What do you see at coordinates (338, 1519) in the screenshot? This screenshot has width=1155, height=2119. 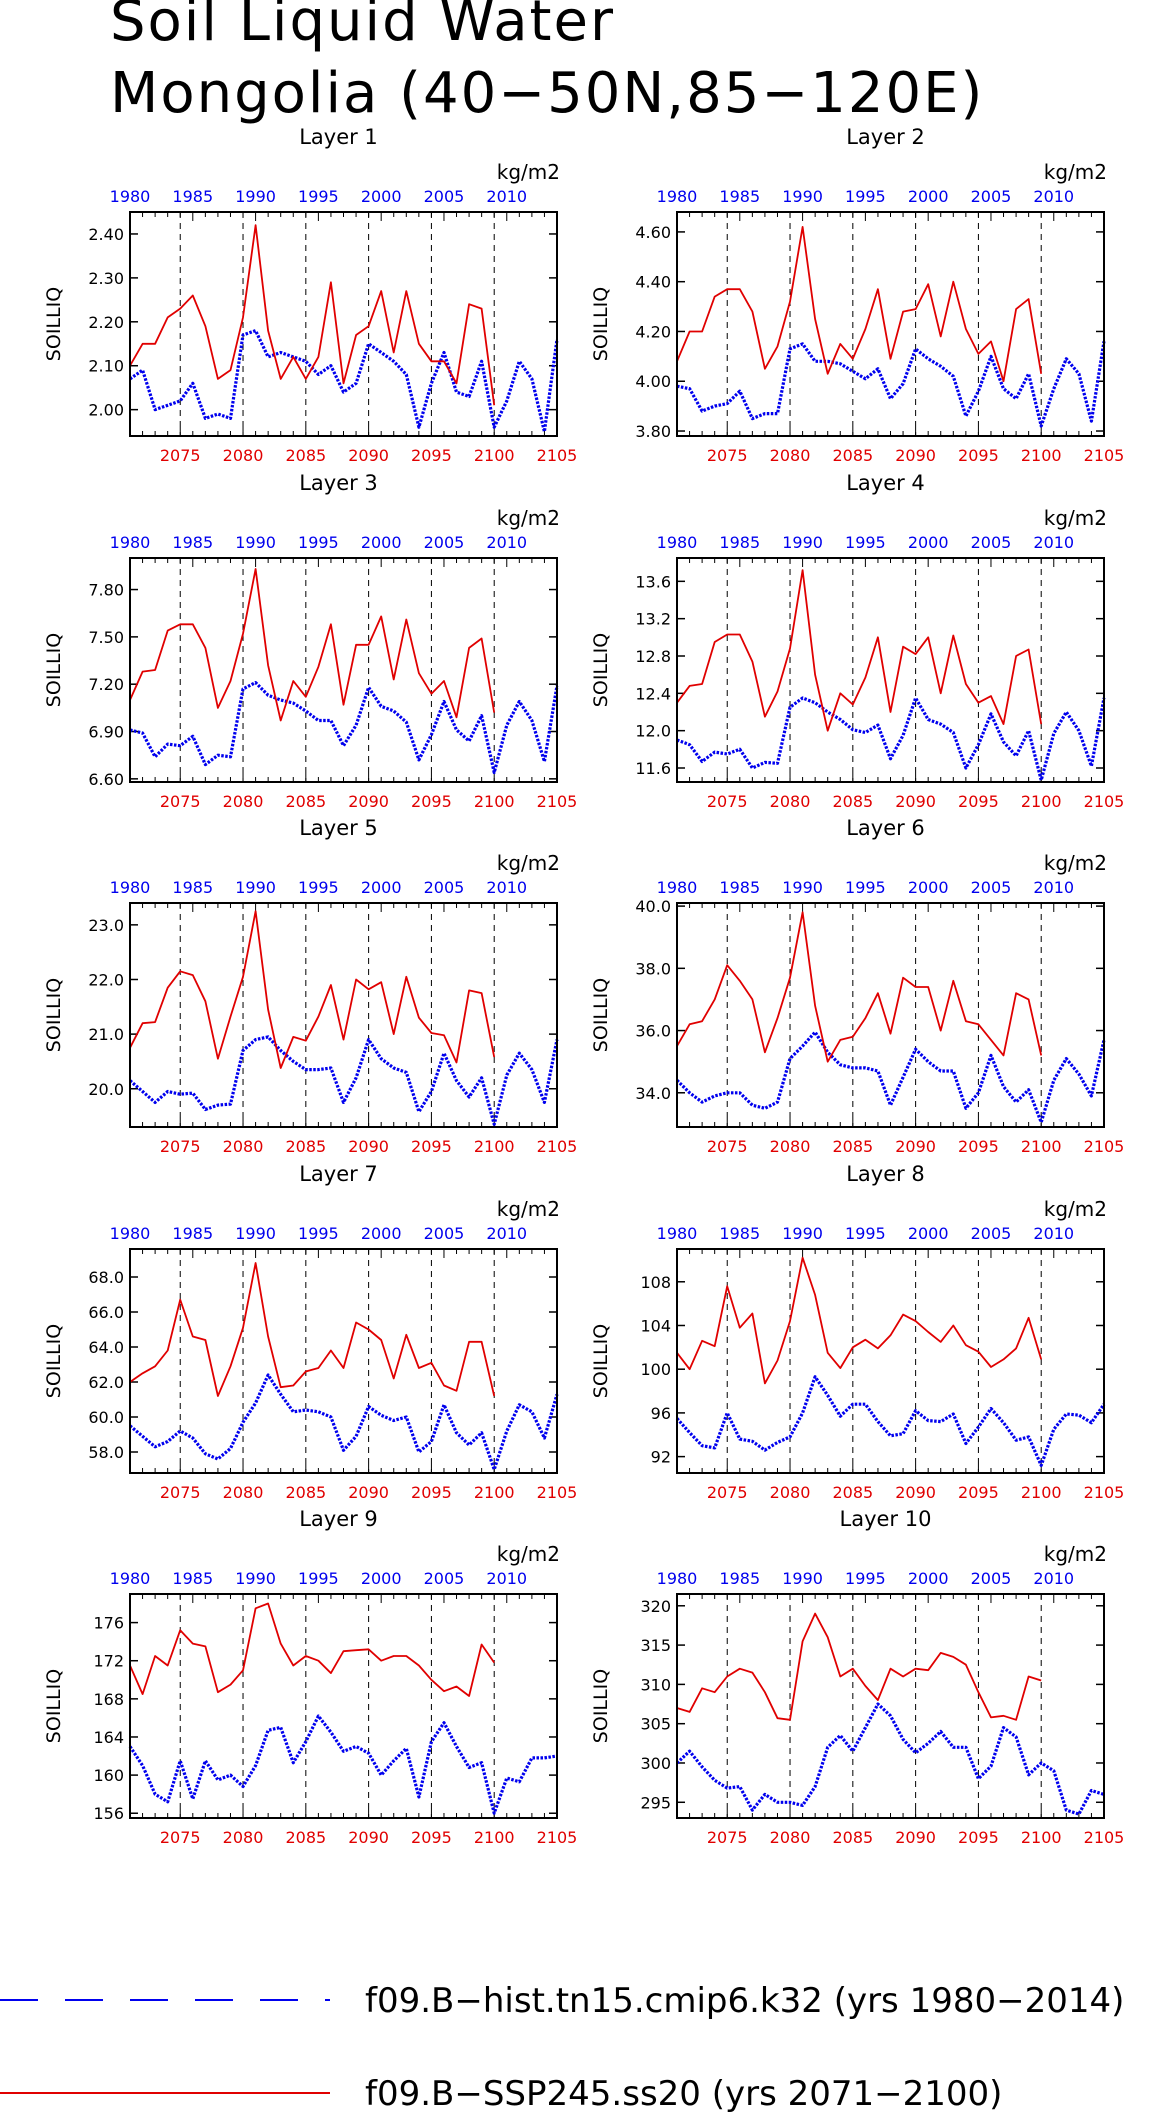 I see `panel-title: Layer 9` at bounding box center [338, 1519].